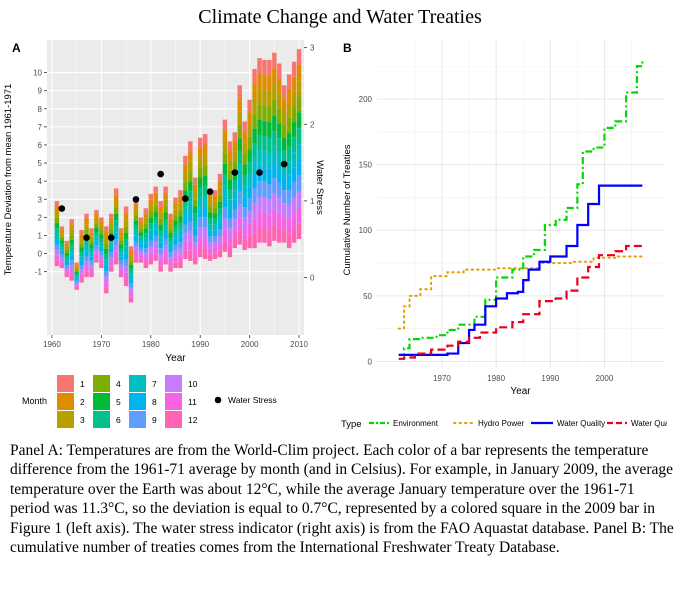 The image size is (680, 601). What do you see at coordinates (215, 233) in the screenshot?
I see `bar-segment-1993-m8` at bounding box center [215, 233].